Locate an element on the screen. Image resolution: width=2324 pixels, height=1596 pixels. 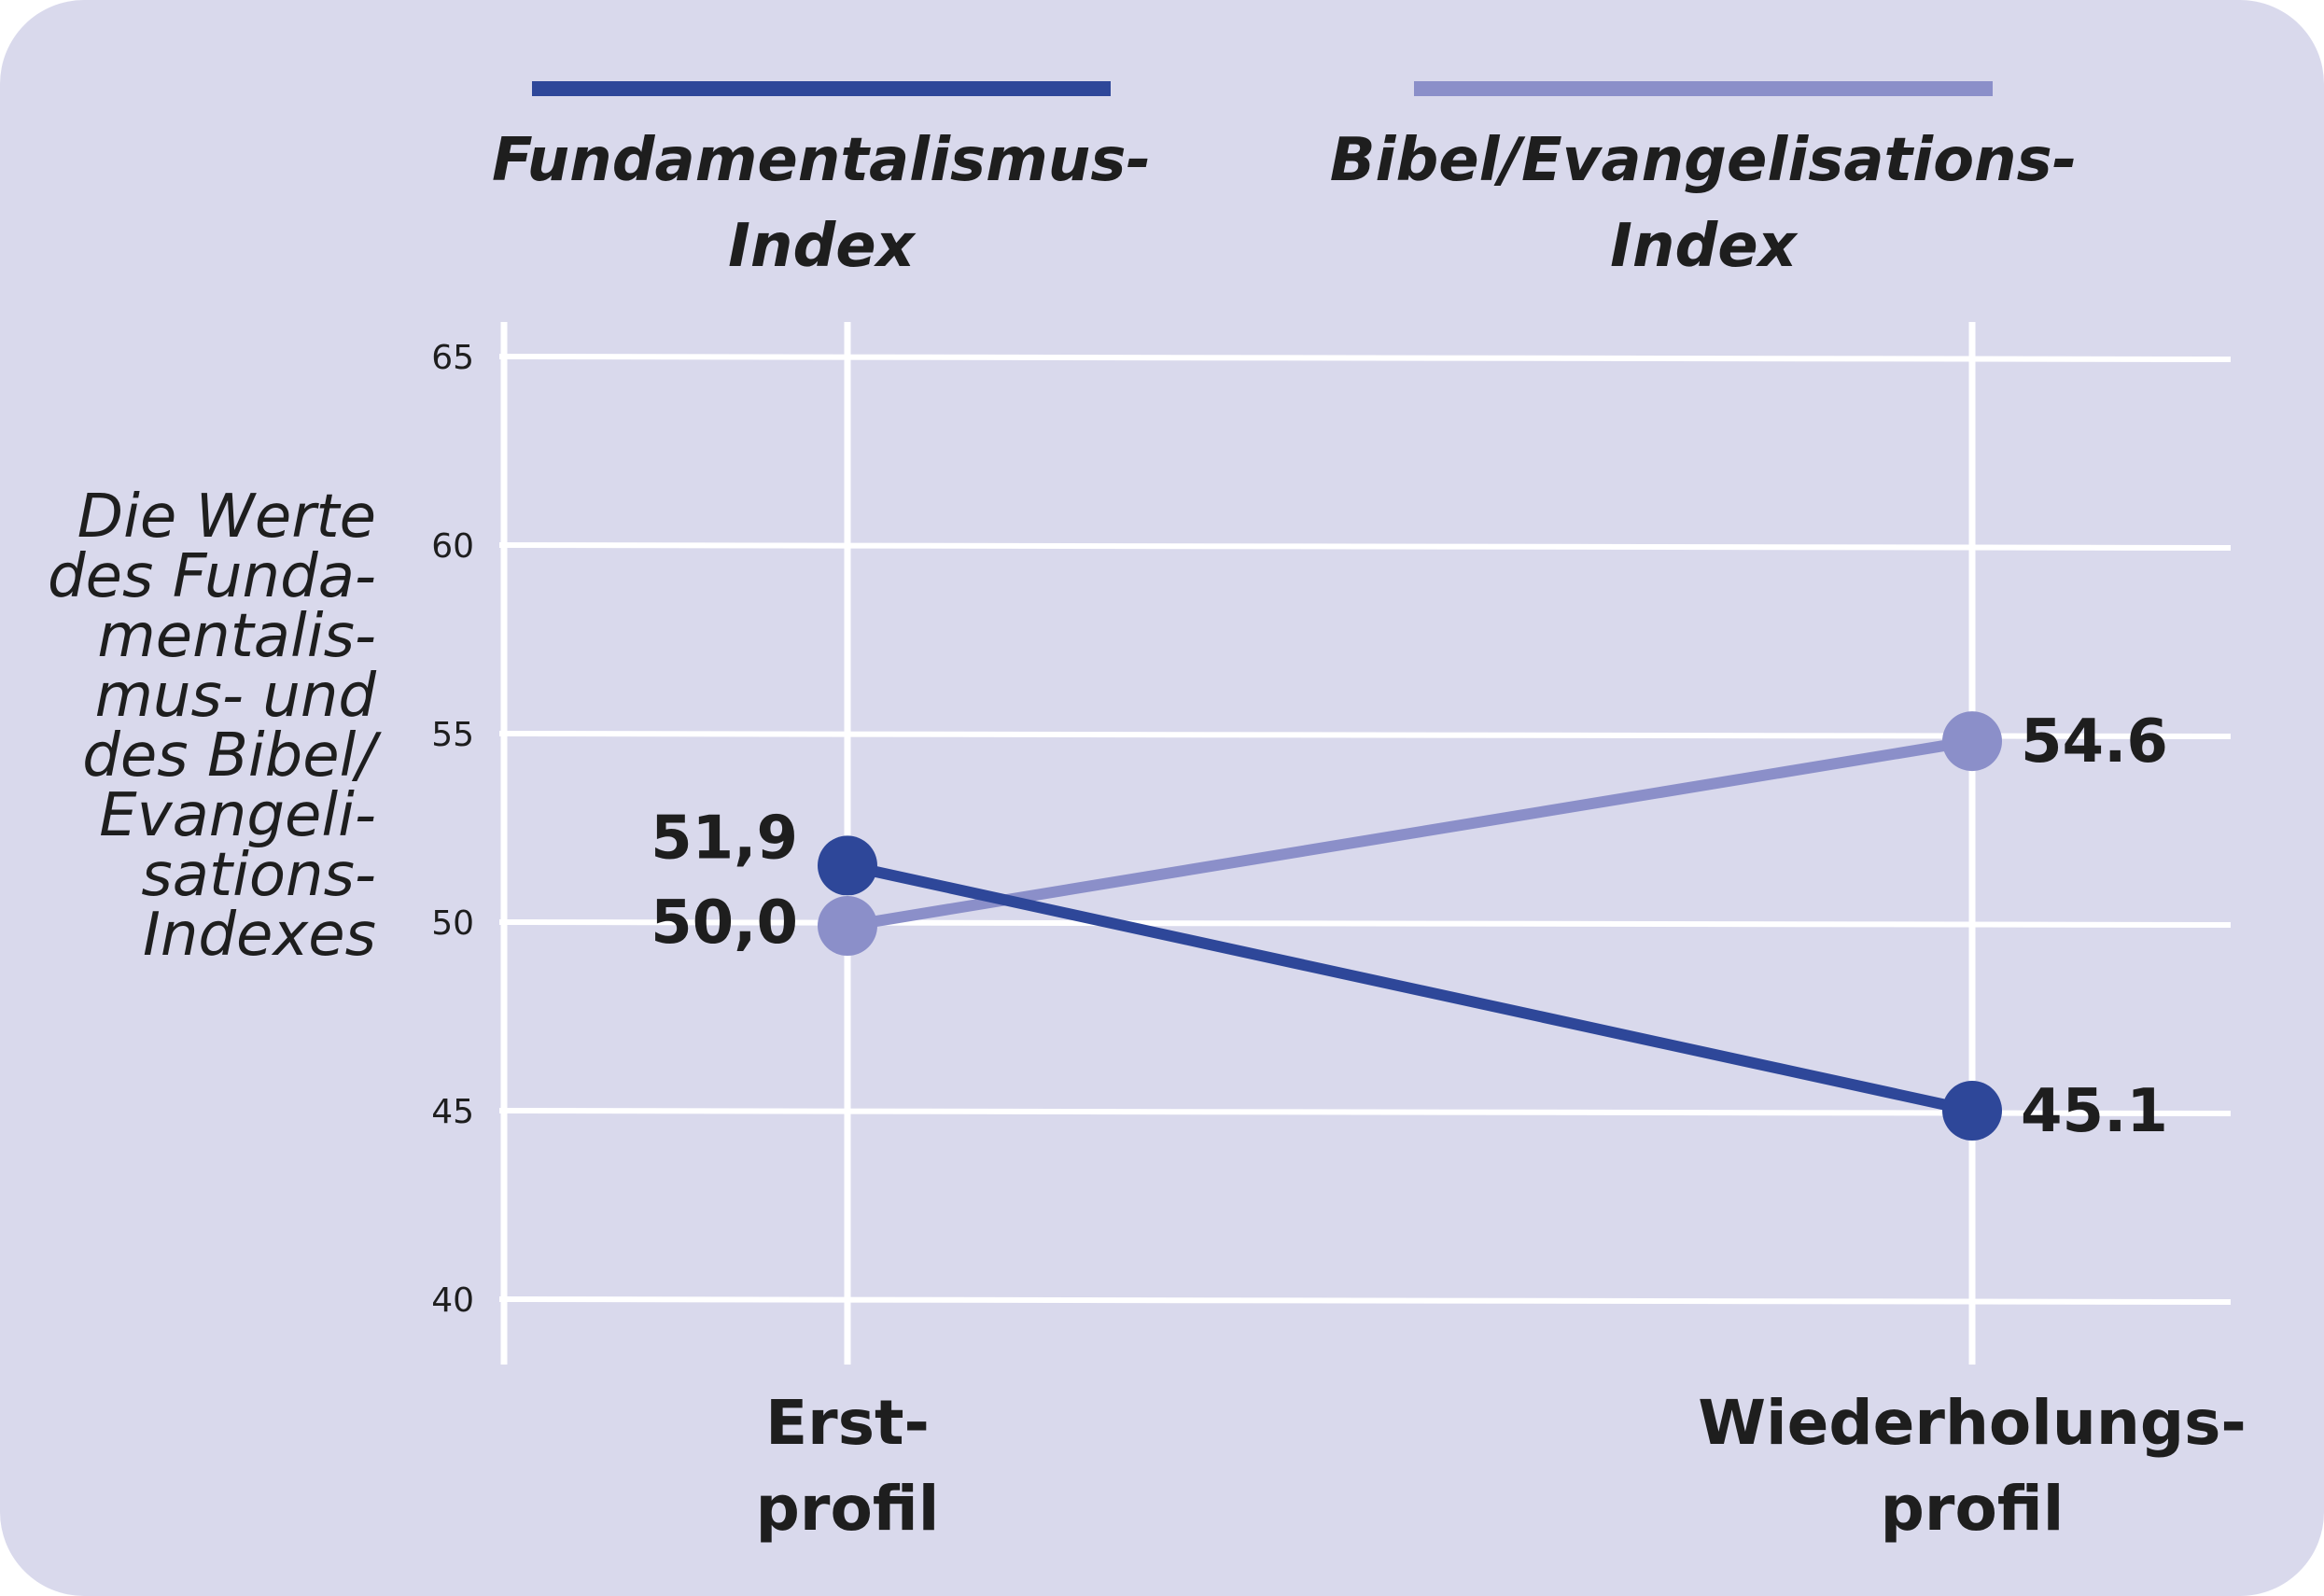
y-axis-label-line: Evangeli- is located at coordinates (237, 815).